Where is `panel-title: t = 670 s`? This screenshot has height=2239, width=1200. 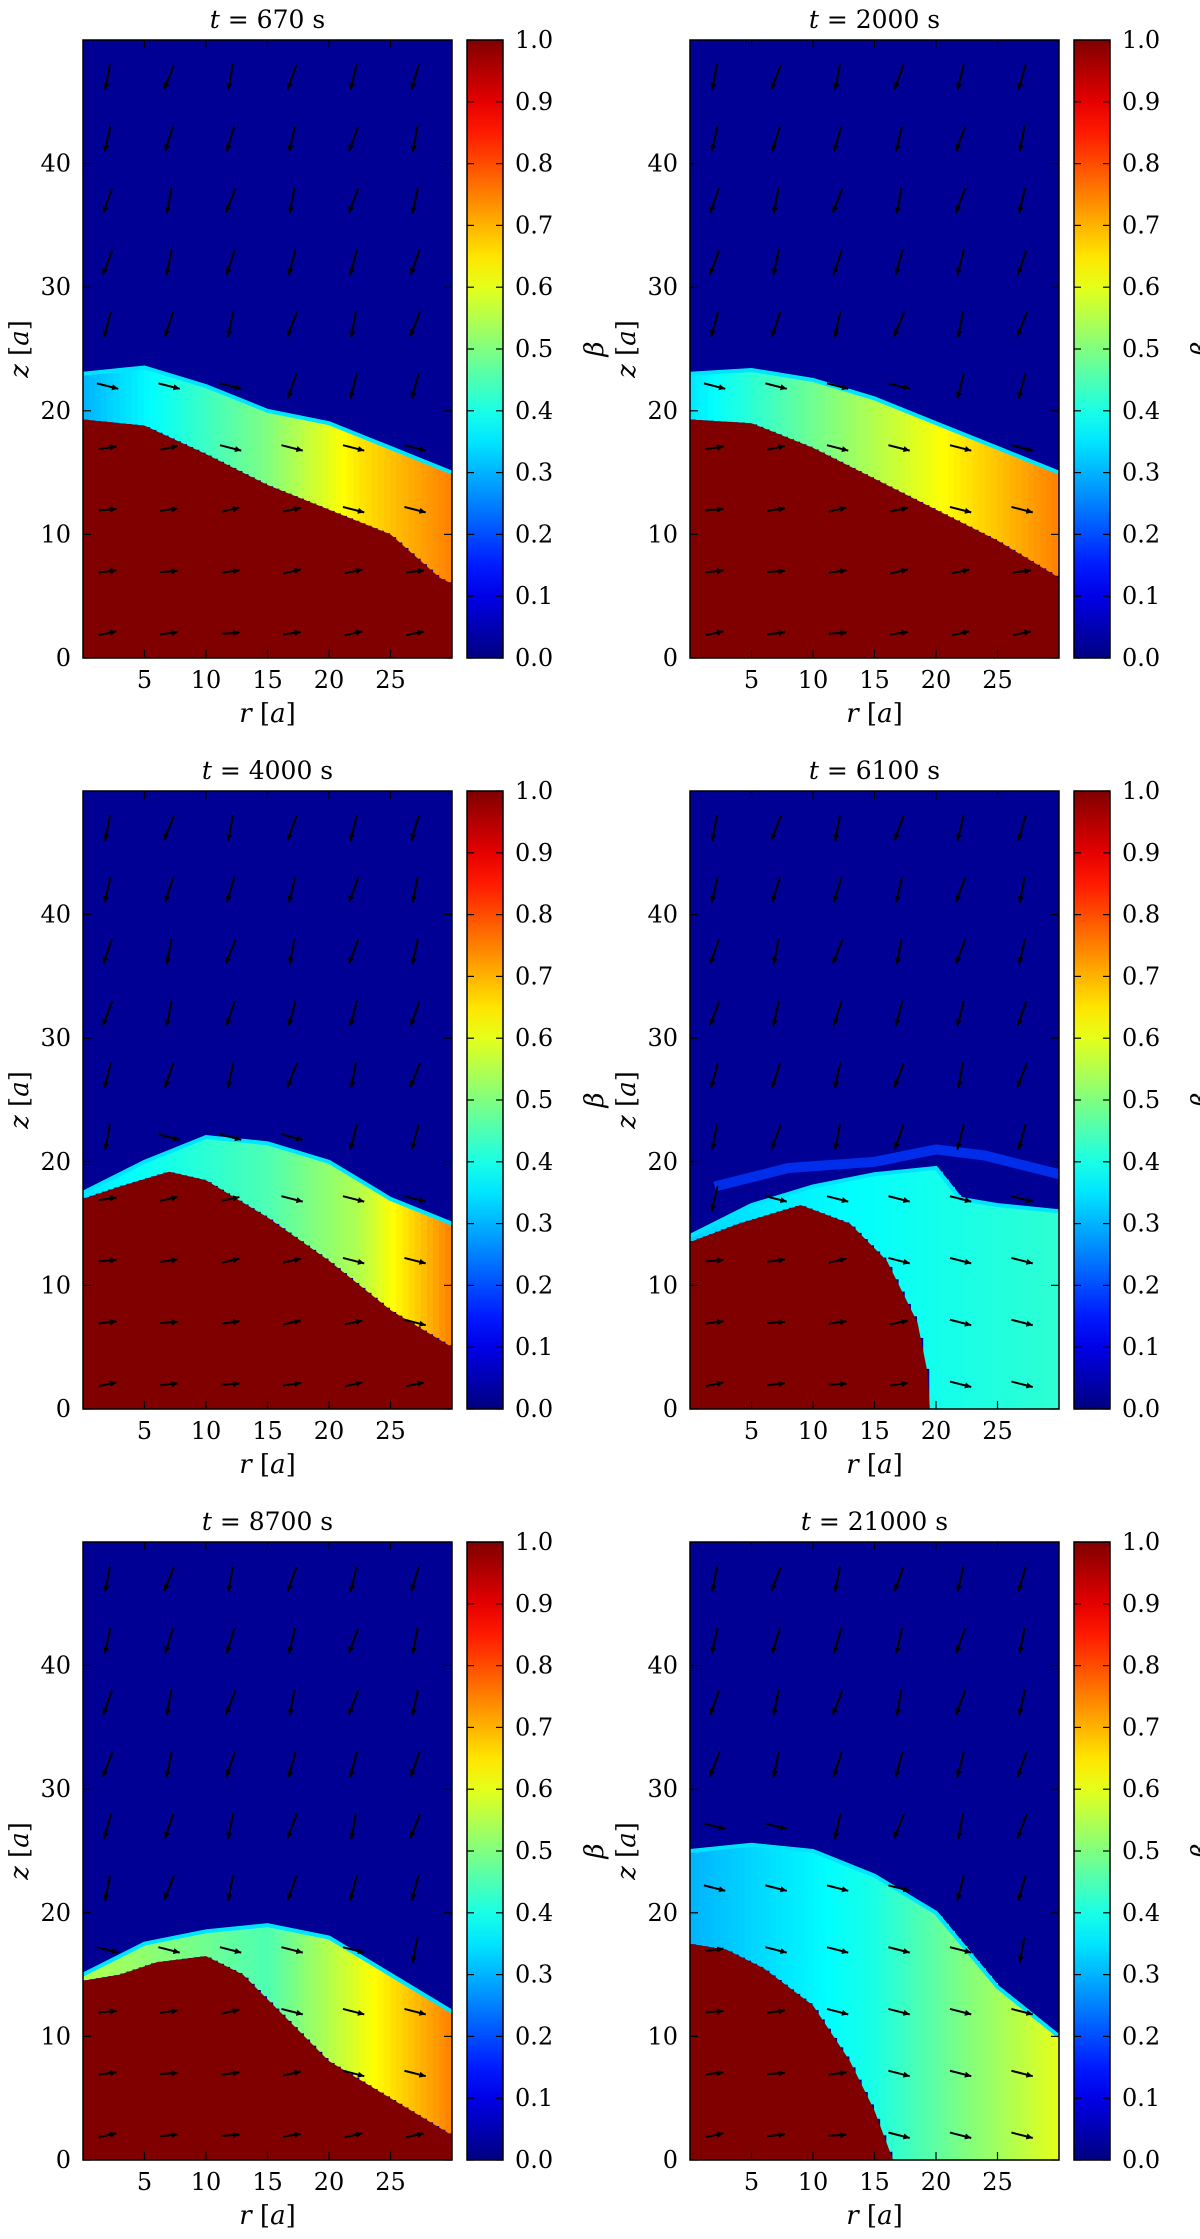 panel-title: t = 670 s is located at coordinates (267, 19).